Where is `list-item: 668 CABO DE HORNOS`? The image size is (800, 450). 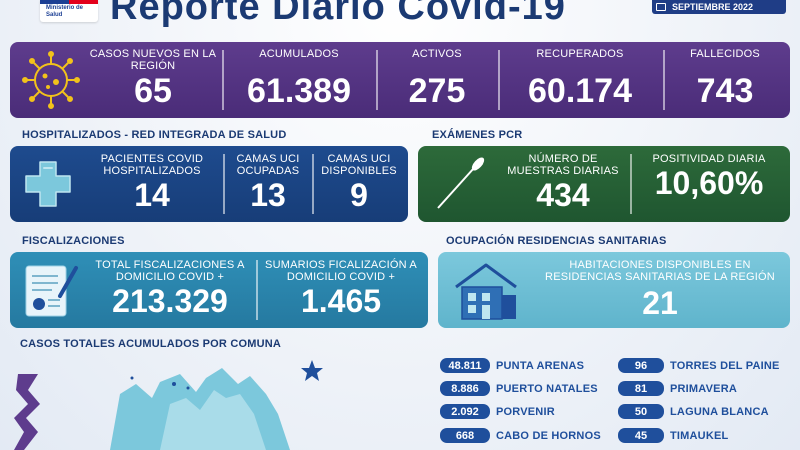
list-item: 668 CABO DE HORNOS is located at coordinates (520, 435).